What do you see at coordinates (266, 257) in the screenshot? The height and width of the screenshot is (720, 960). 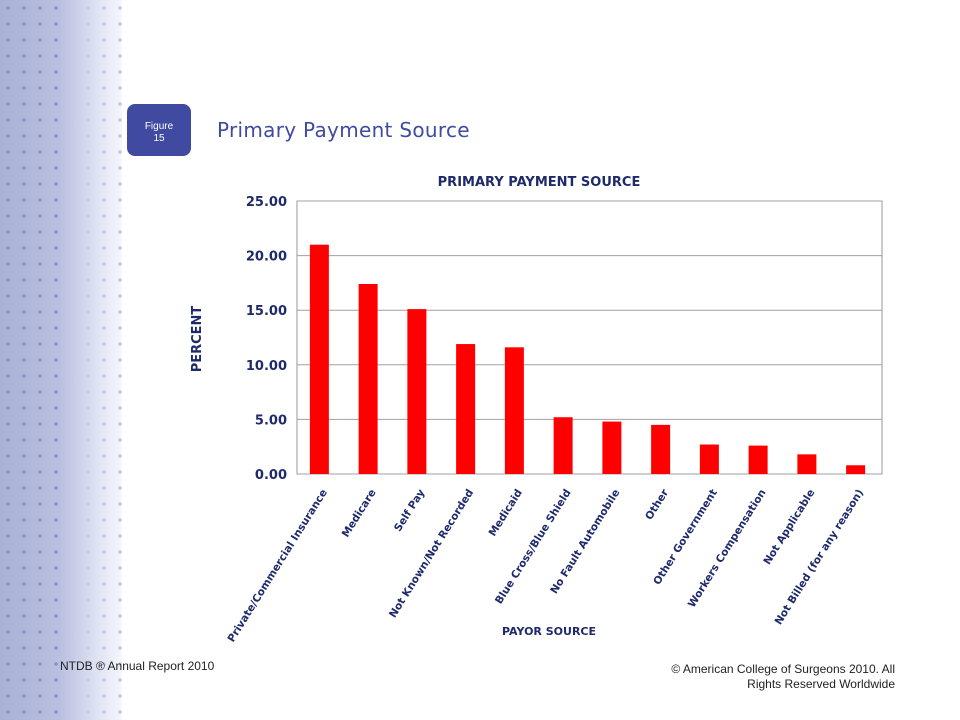 I see `y-tick-label: 20.00` at bounding box center [266, 257].